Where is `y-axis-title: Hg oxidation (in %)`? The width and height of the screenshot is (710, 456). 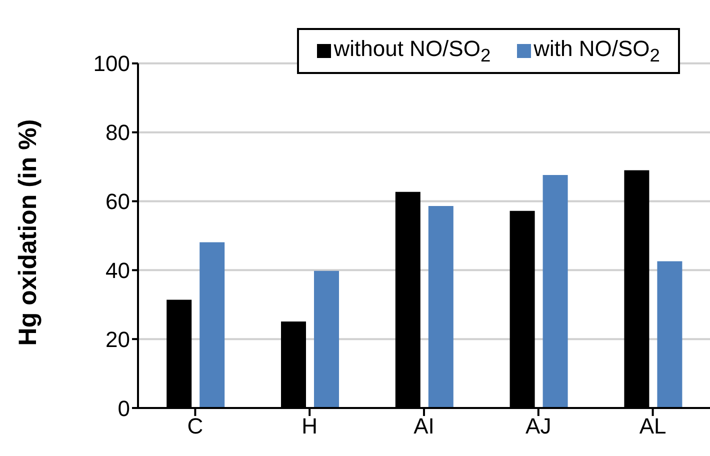 y-axis-title: Hg oxidation (in %) is located at coordinates (28, 232).